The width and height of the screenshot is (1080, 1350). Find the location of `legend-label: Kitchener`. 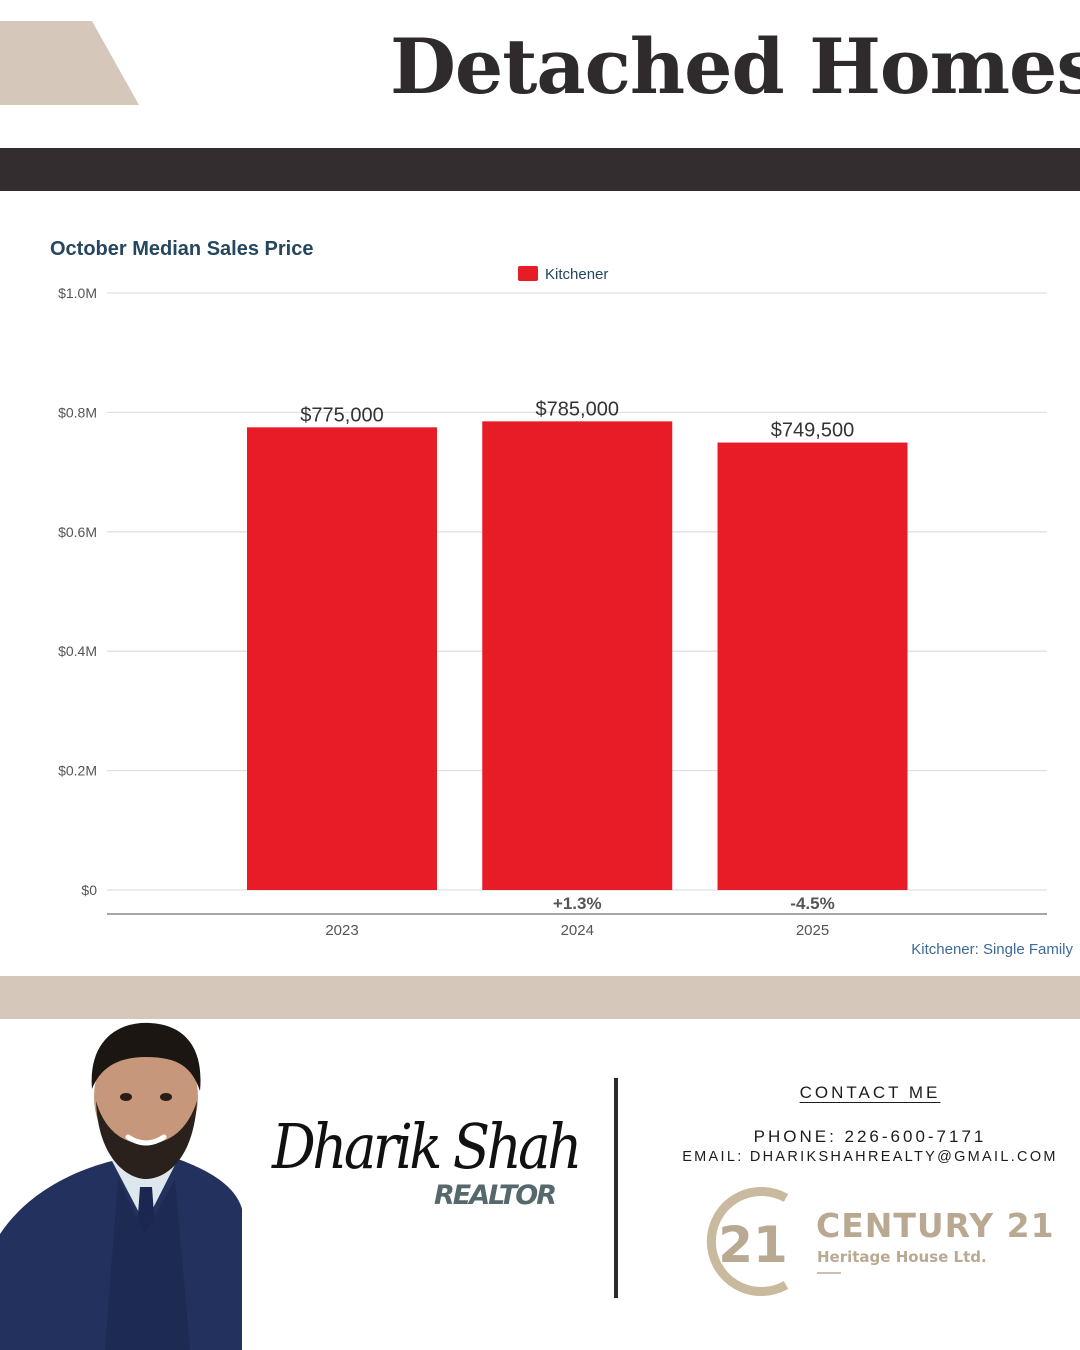

legend-label: Kitchener is located at coordinates (576, 274).